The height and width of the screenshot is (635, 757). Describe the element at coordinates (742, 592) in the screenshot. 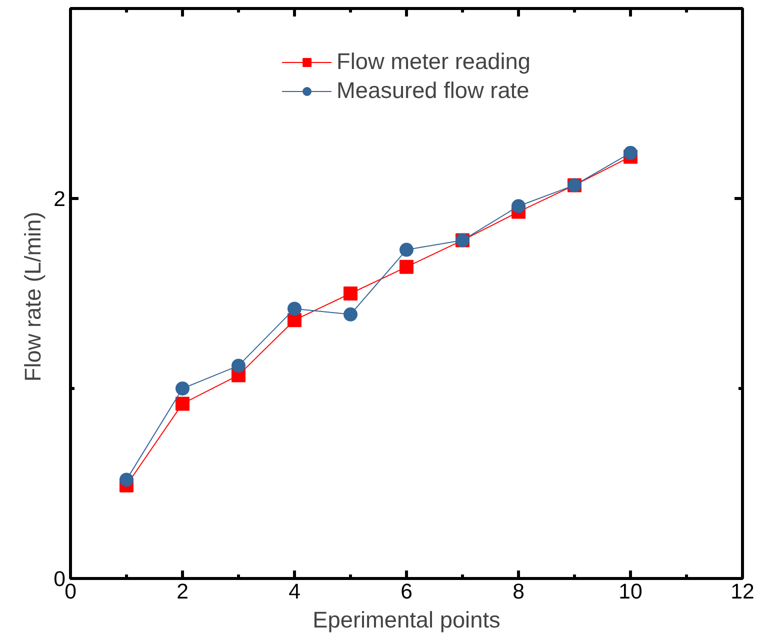

I see `x-tick-label: 12` at that location.